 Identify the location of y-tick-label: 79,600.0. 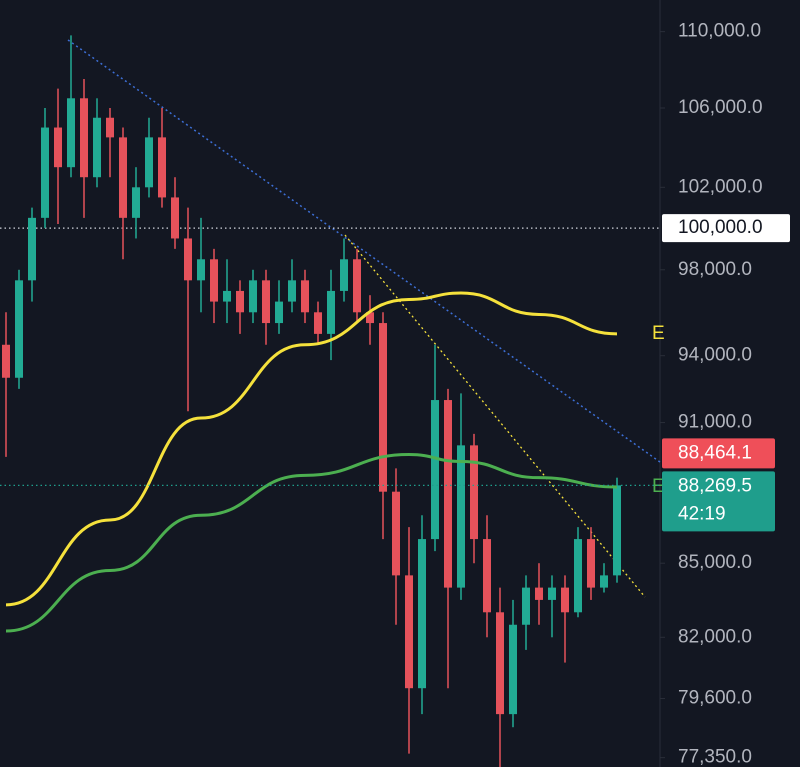
(715, 698).